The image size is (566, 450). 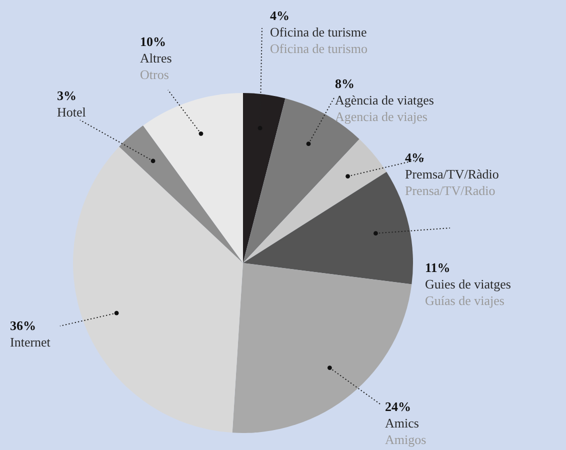 I want to click on data-label: 11%, so click(x=437, y=267).